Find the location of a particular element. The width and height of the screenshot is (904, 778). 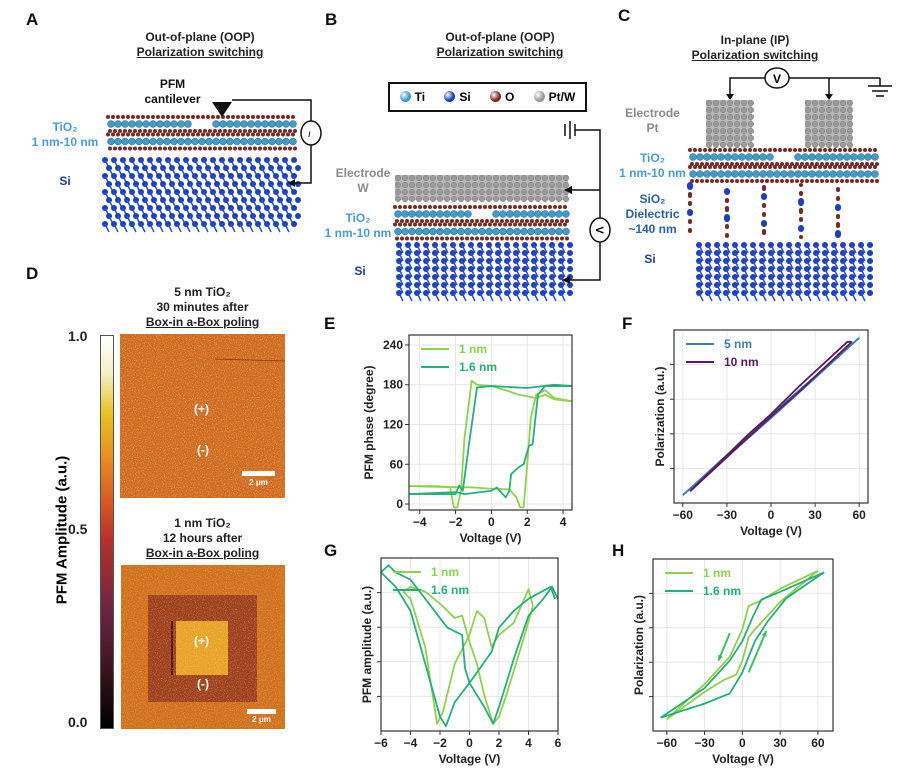

plot-frame is located at coordinates (743, 645).